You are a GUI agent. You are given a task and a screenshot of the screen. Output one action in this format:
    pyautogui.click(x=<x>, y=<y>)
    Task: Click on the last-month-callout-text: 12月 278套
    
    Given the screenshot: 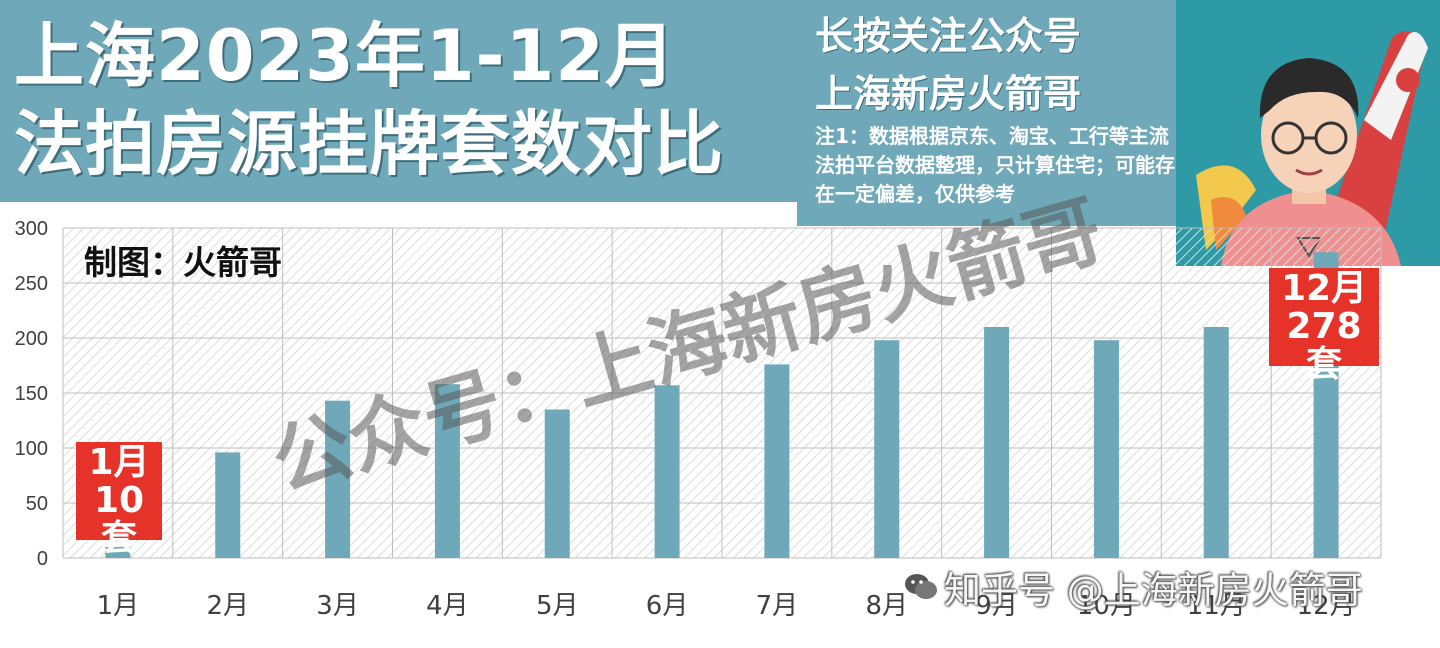 What is the action you would take?
    pyautogui.click(x=1324, y=326)
    